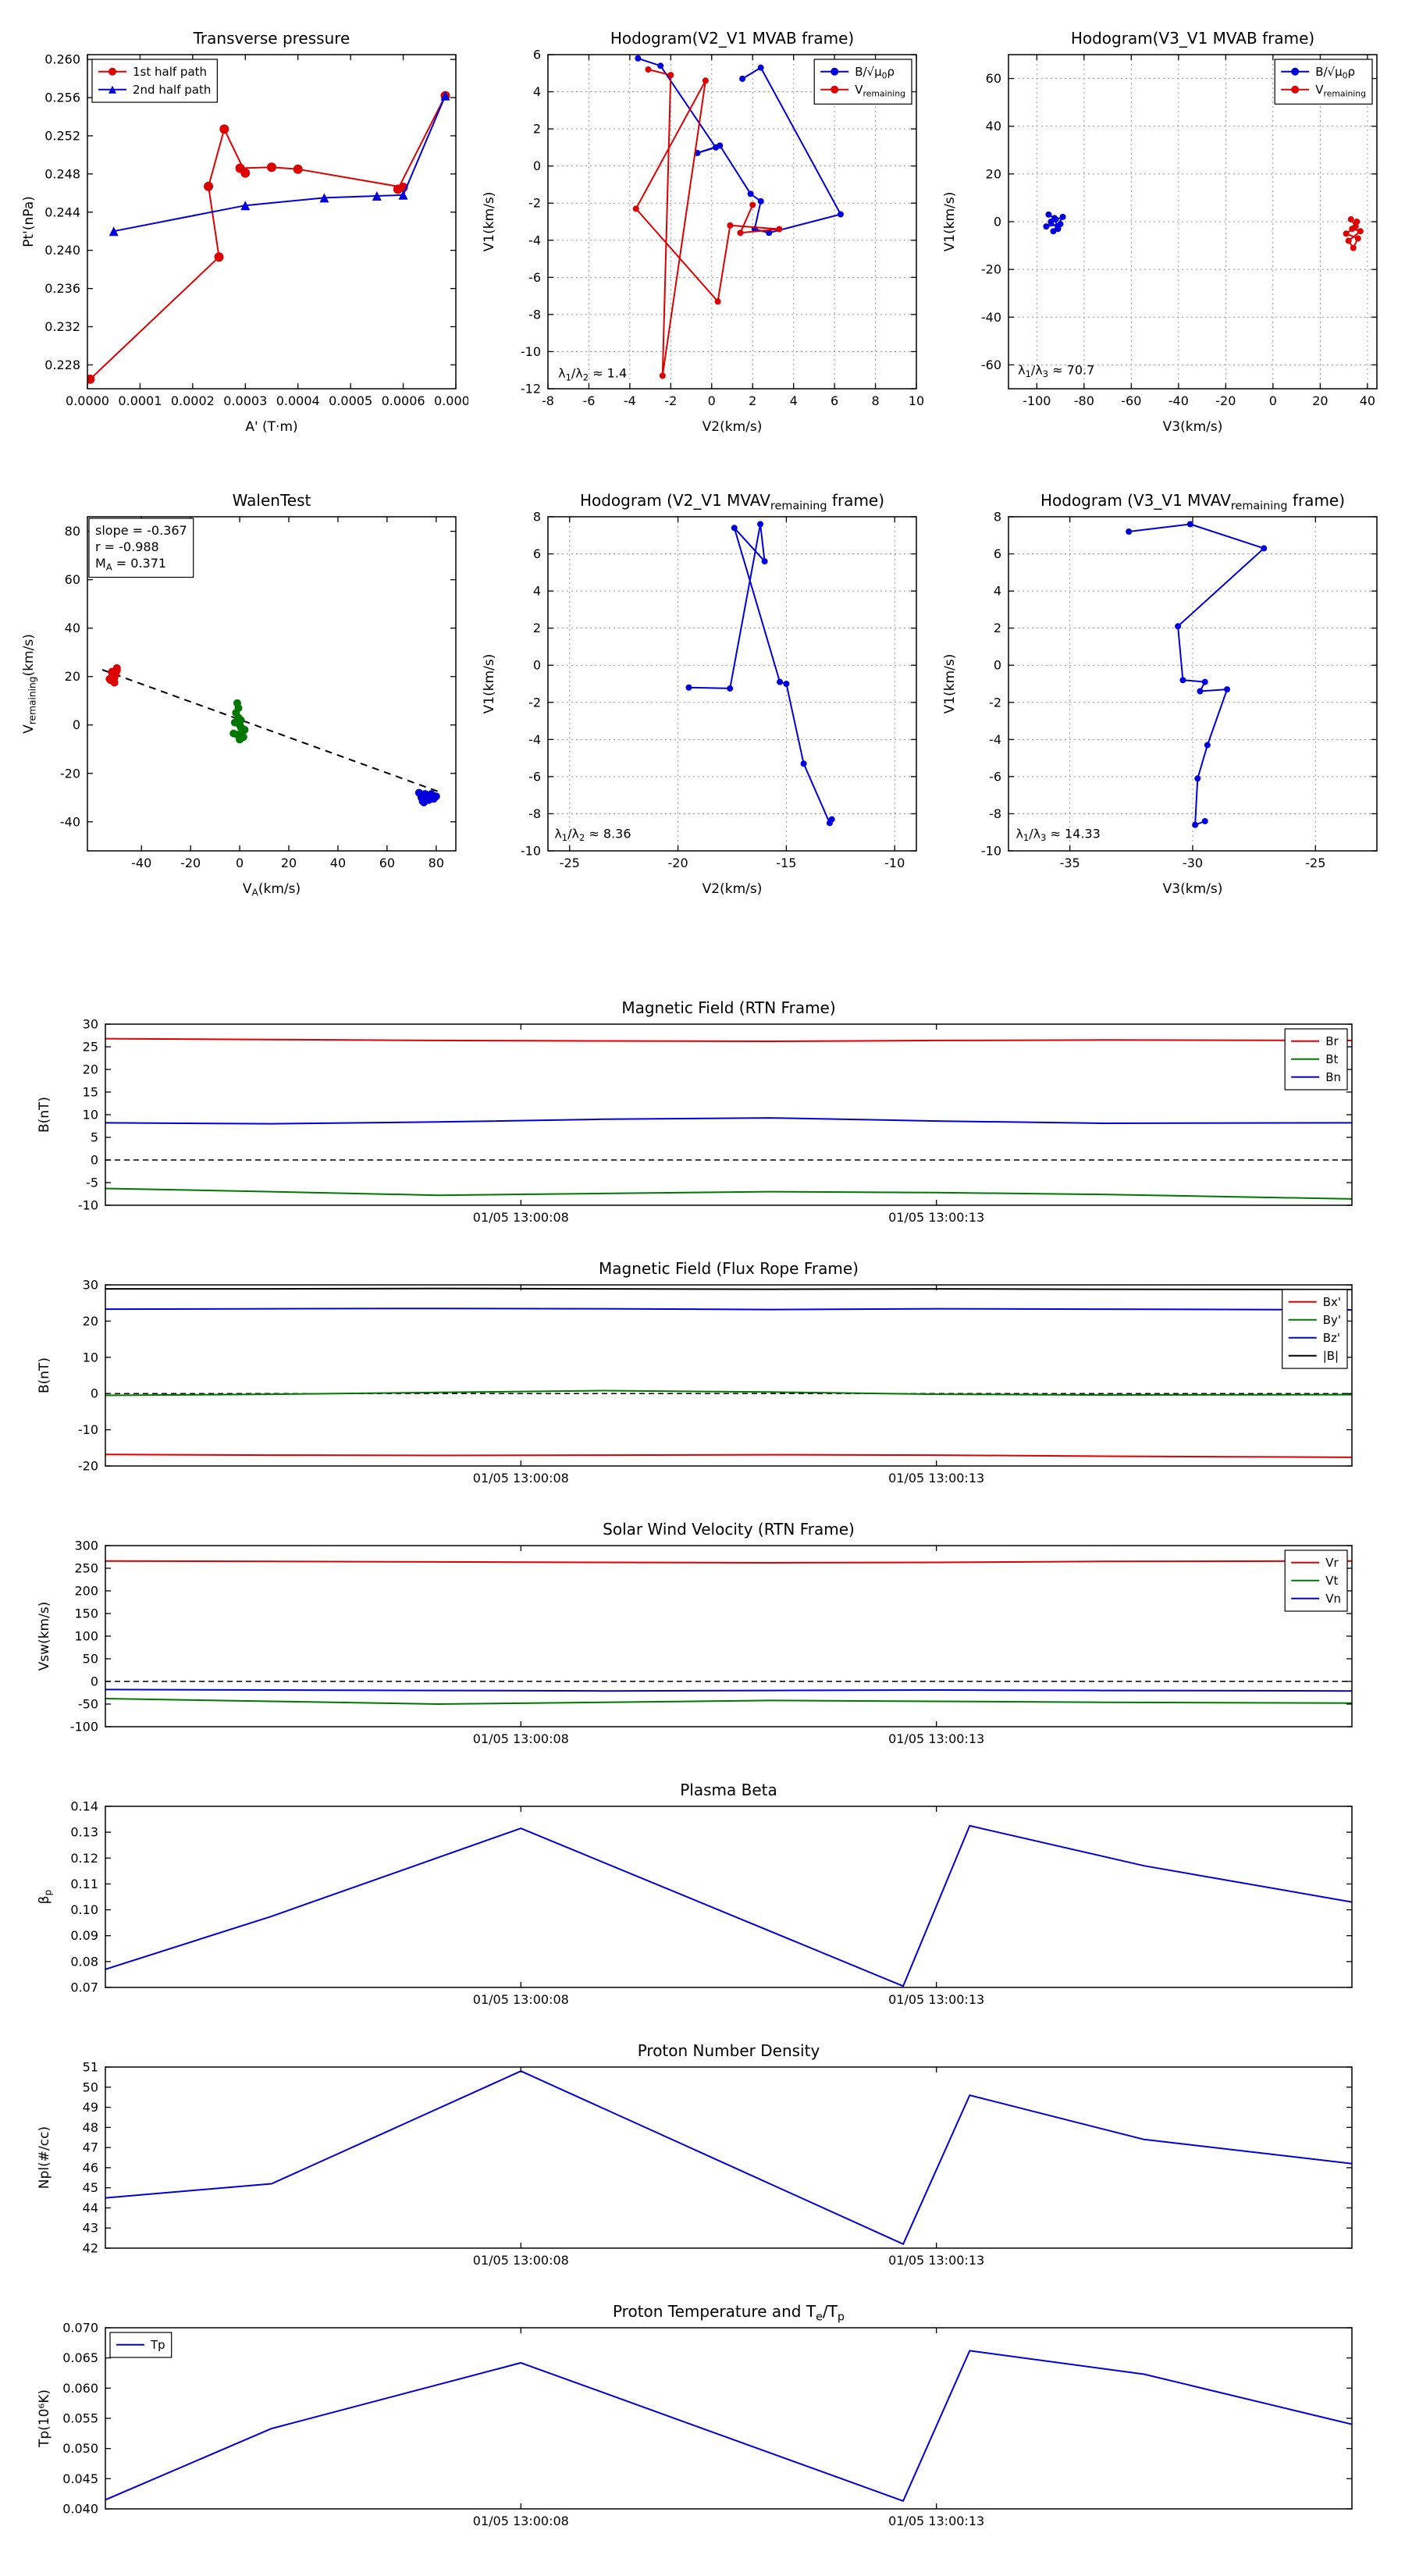 The image size is (1405, 2576). I want to click on legend-label: Vremaining, so click(880, 90).